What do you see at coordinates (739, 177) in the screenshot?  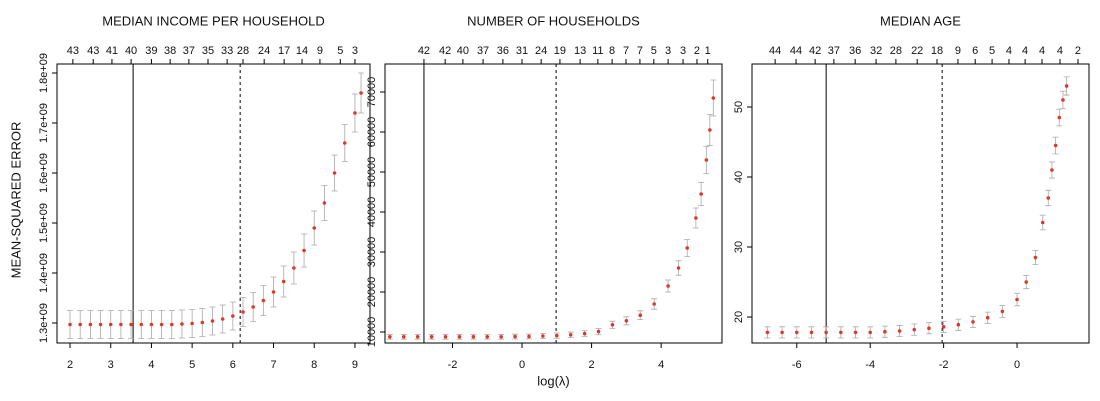 I see `y-tick-label: 40` at bounding box center [739, 177].